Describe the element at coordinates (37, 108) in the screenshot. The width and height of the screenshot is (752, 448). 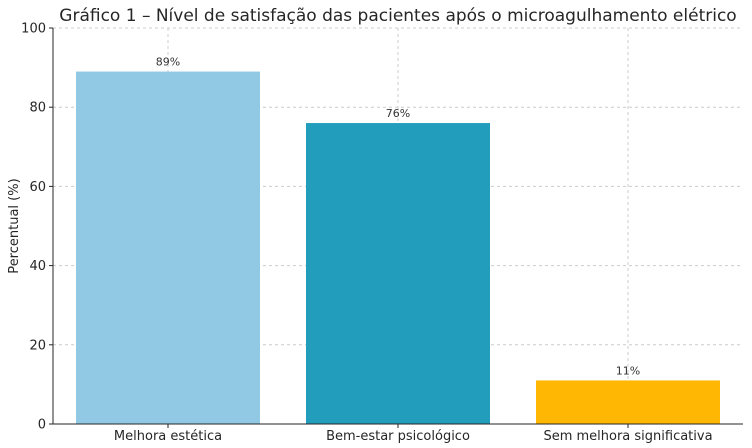
I see `y-tick-label: 80` at that location.